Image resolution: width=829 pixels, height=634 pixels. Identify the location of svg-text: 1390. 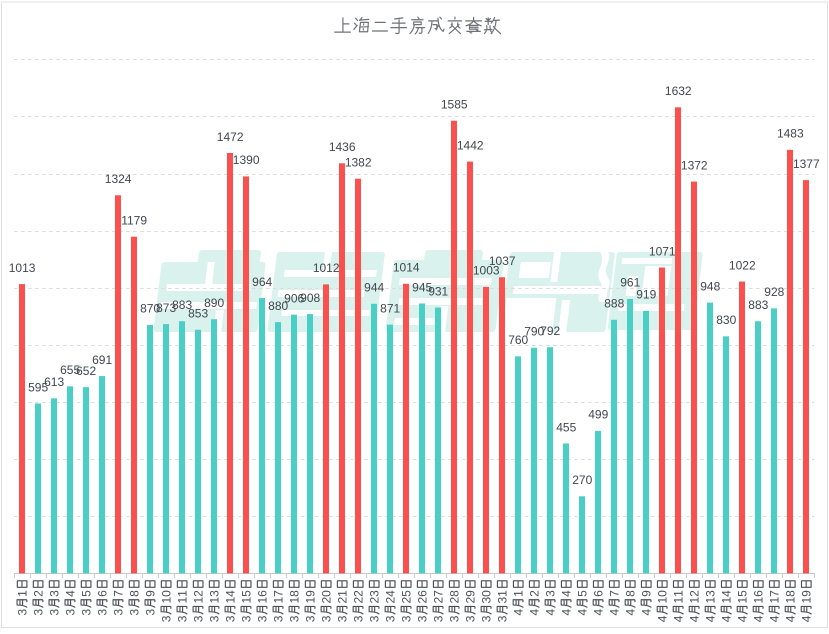
(246, 160).